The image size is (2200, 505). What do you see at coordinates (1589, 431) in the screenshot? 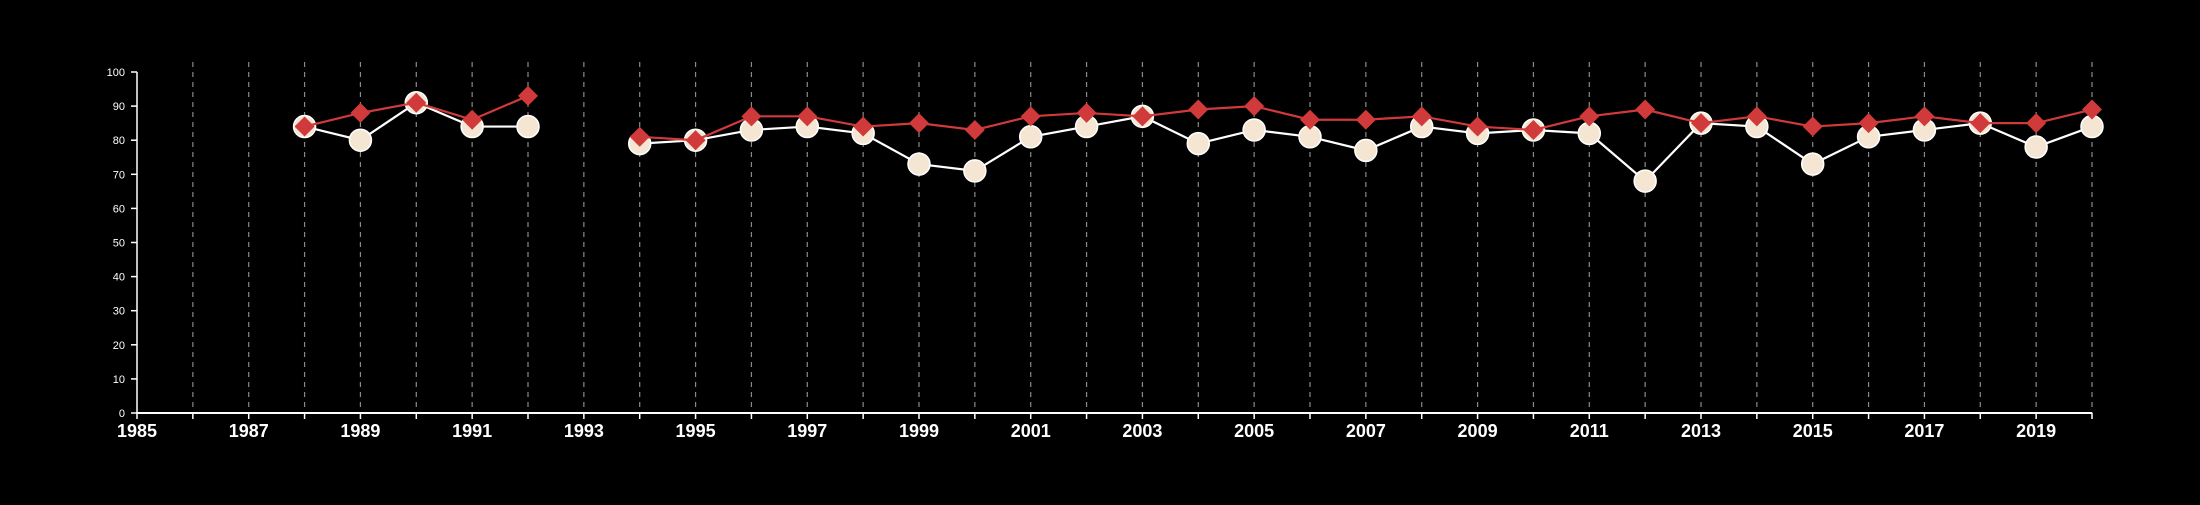
I see `x-tick-label: 2011` at bounding box center [1589, 431].